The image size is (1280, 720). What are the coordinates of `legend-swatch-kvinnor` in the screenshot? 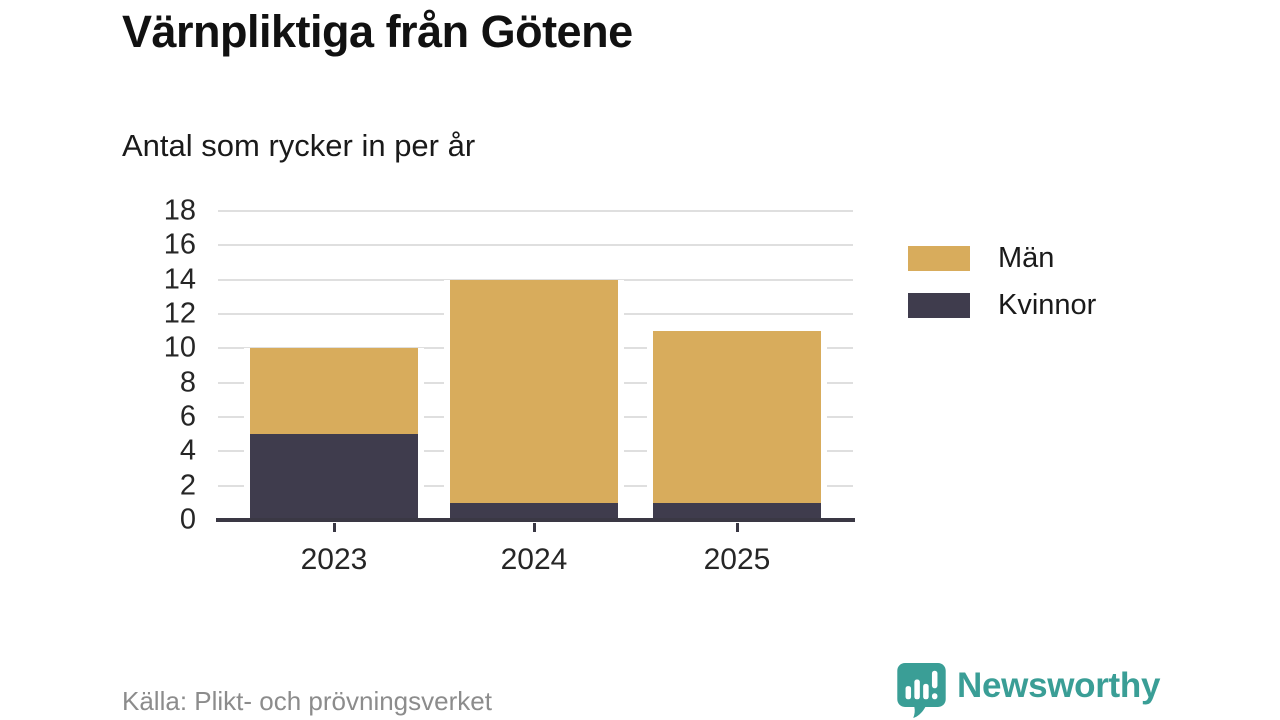 It's located at (939, 305).